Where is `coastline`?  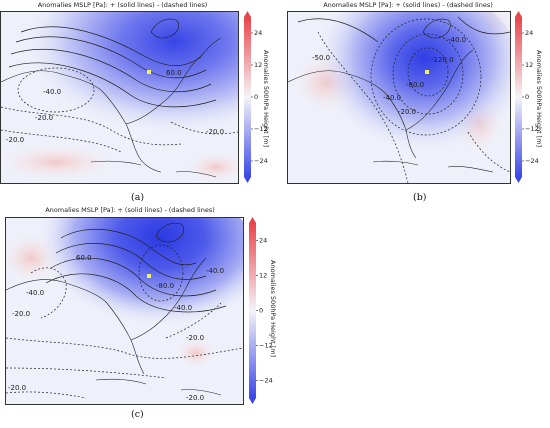
coastline is located at coordinates (391, 95).